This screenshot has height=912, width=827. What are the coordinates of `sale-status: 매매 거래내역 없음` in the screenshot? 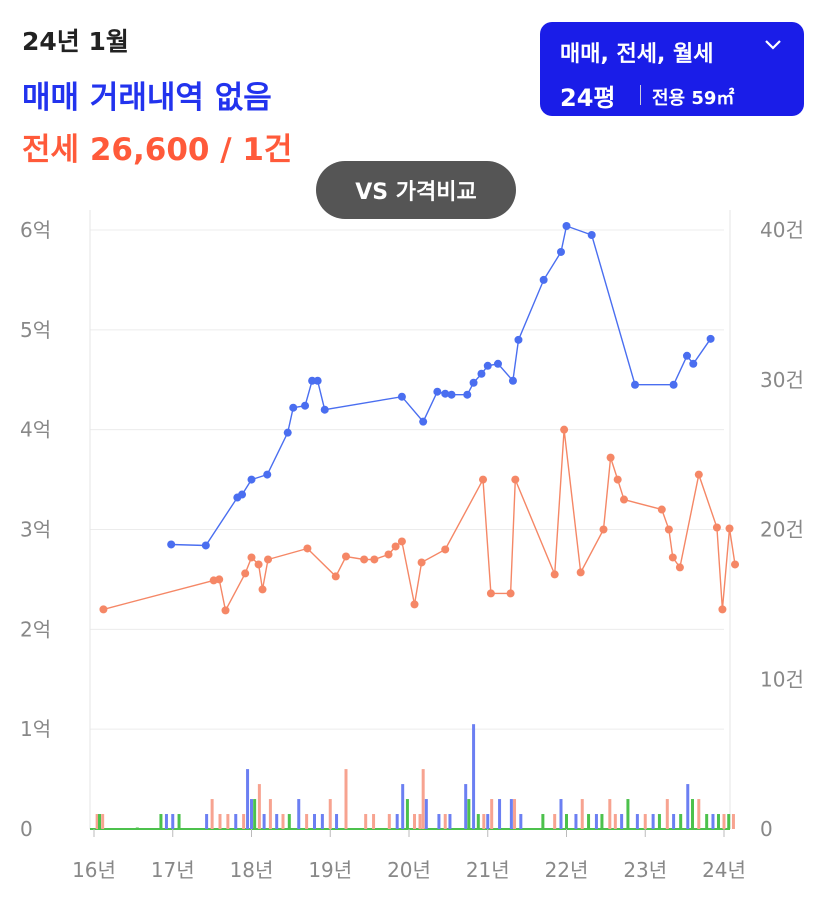 It's located at (147, 98).